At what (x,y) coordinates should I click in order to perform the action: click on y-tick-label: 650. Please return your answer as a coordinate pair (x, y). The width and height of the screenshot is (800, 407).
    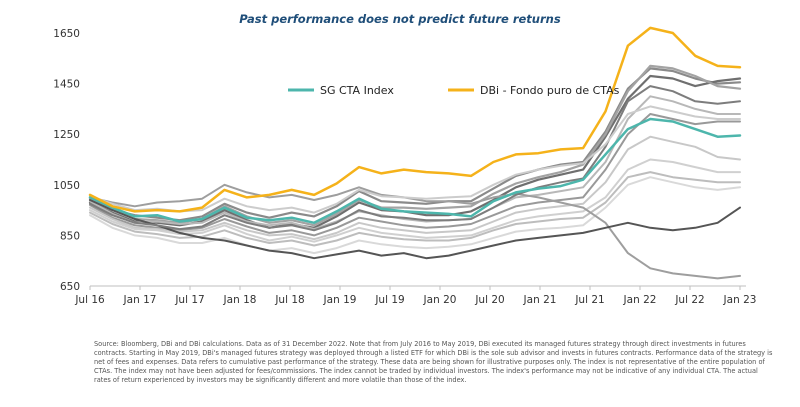
    Looking at the image, I should click on (70, 287).